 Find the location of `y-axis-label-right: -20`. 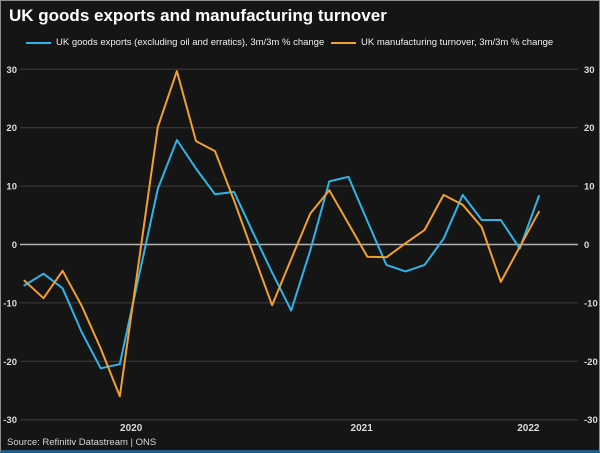

y-axis-label-right: -20 is located at coordinates (591, 362).